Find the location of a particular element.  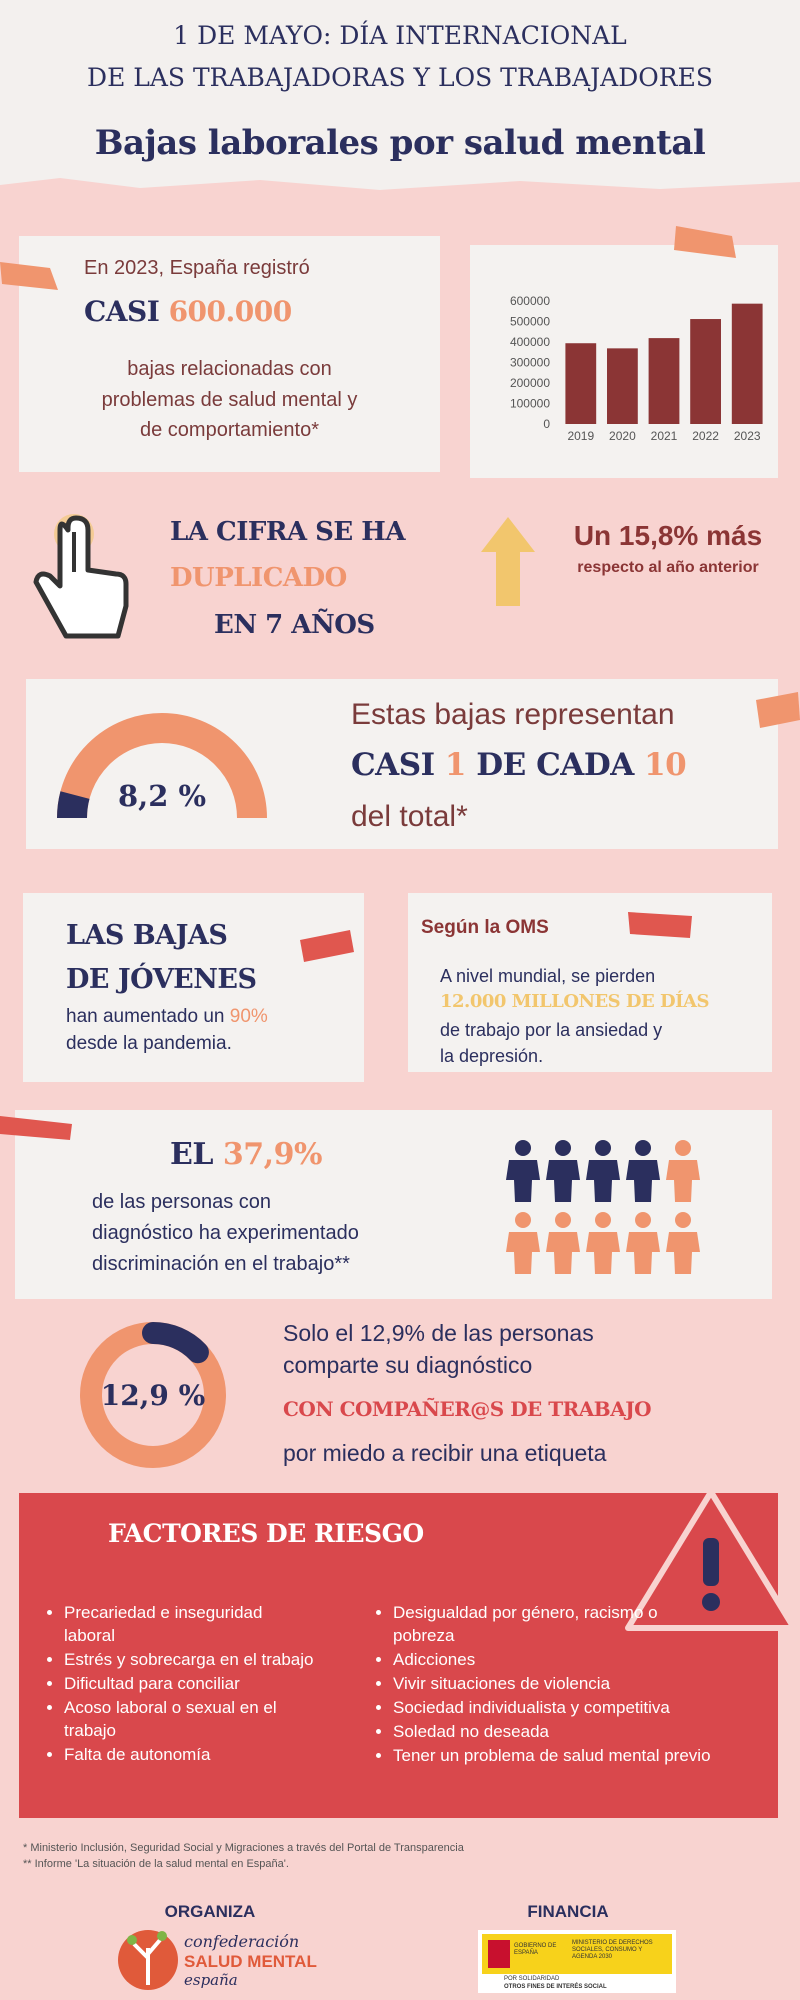

oms-highlight: 12.000 MILLONES DE DÍAS is located at coordinates (575, 1001).